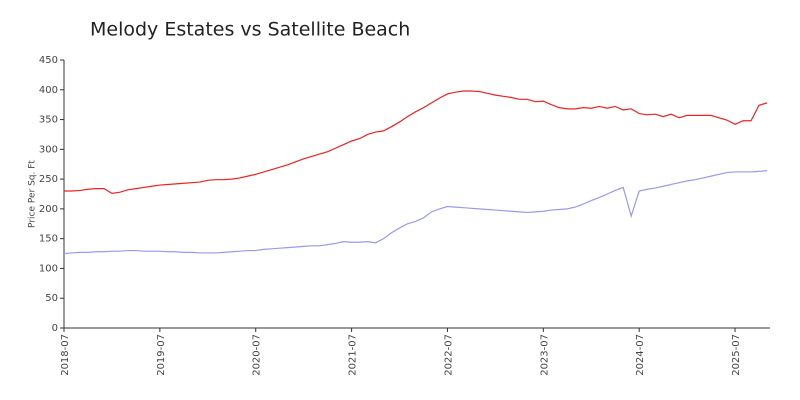  What do you see at coordinates (48, 120) in the screenshot?
I see `y-tick-label: 350` at bounding box center [48, 120].